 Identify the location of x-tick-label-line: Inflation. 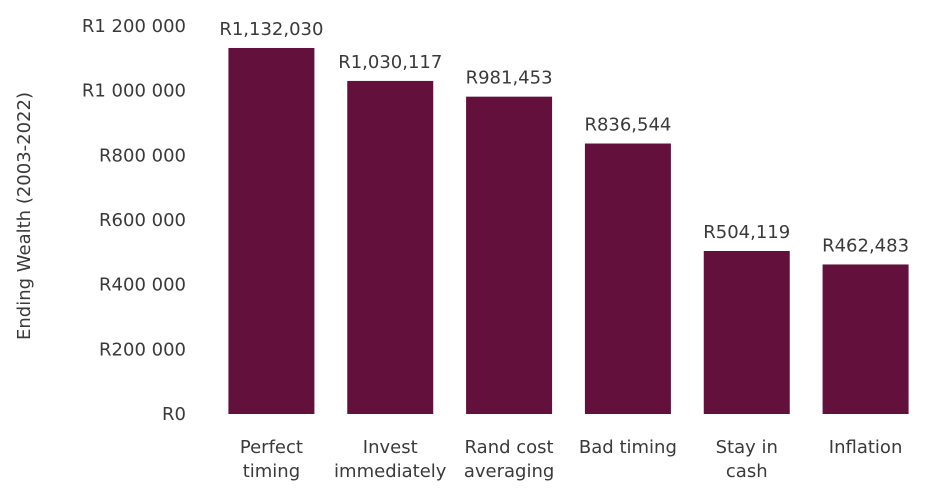
(866, 447).